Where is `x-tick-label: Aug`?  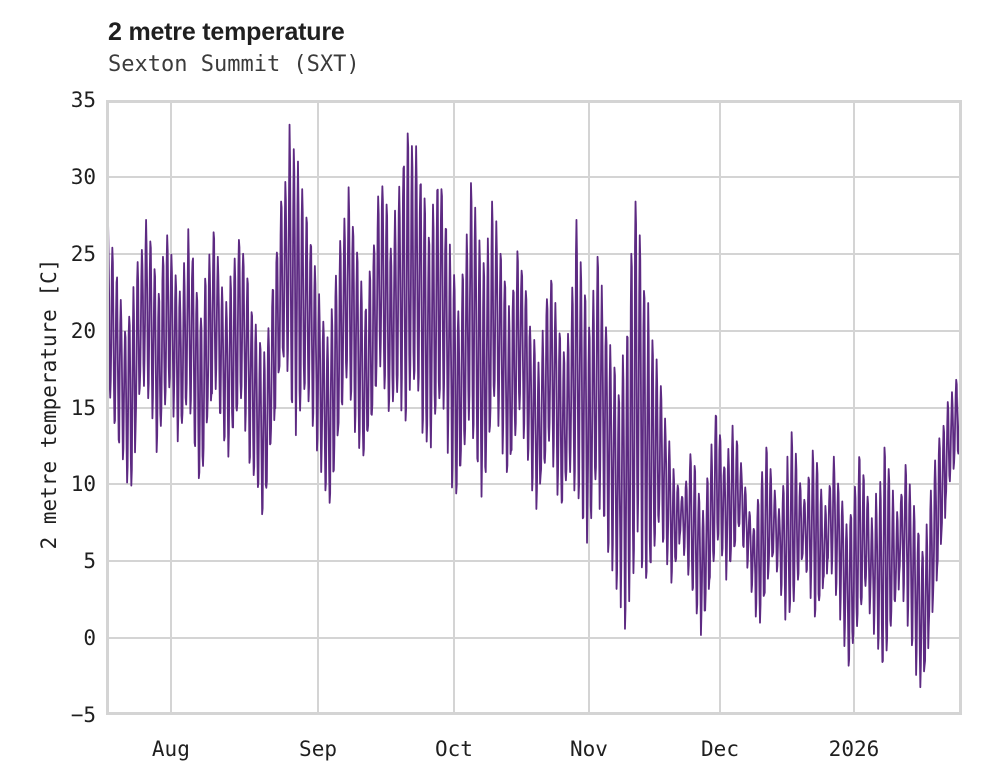
x-tick-label: Aug is located at coordinates (170, 749).